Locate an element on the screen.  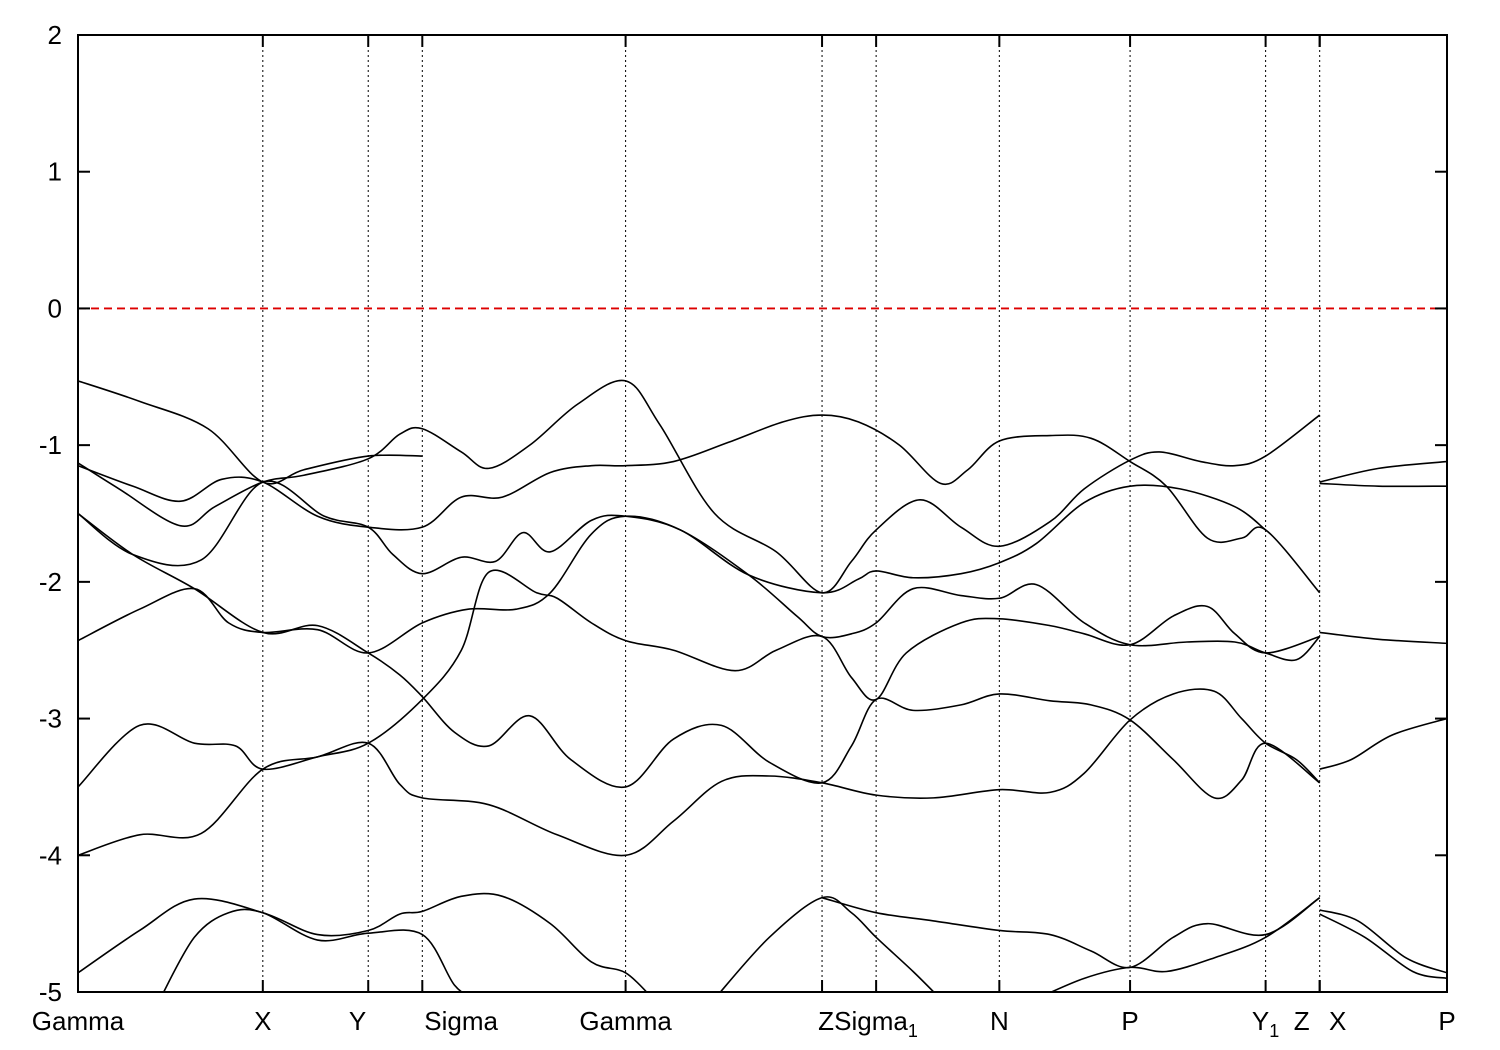
y-tick-label: 2 is located at coordinates (55, 35).